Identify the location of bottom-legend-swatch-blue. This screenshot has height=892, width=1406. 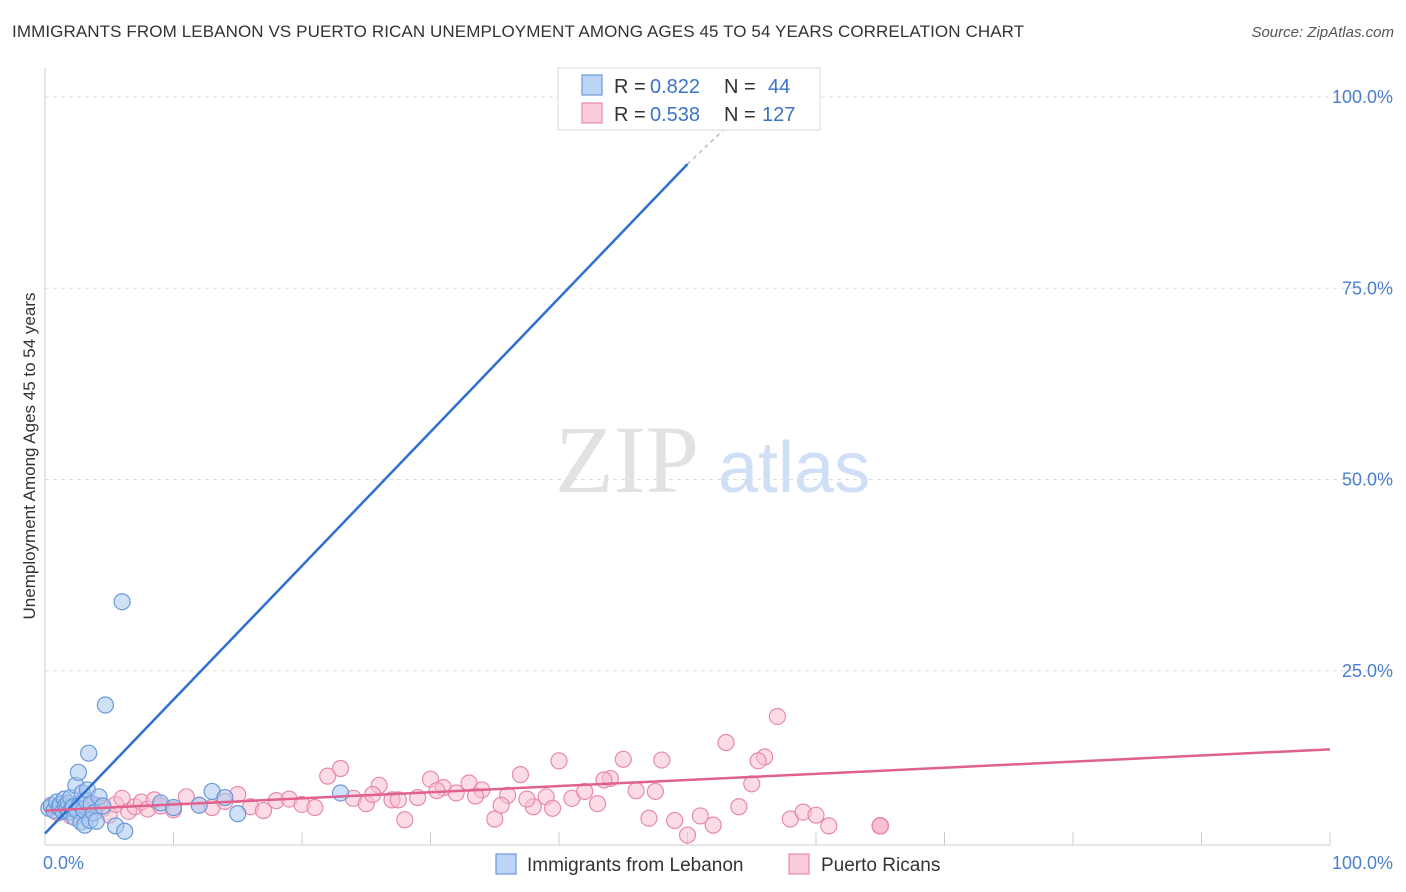
(506, 864).